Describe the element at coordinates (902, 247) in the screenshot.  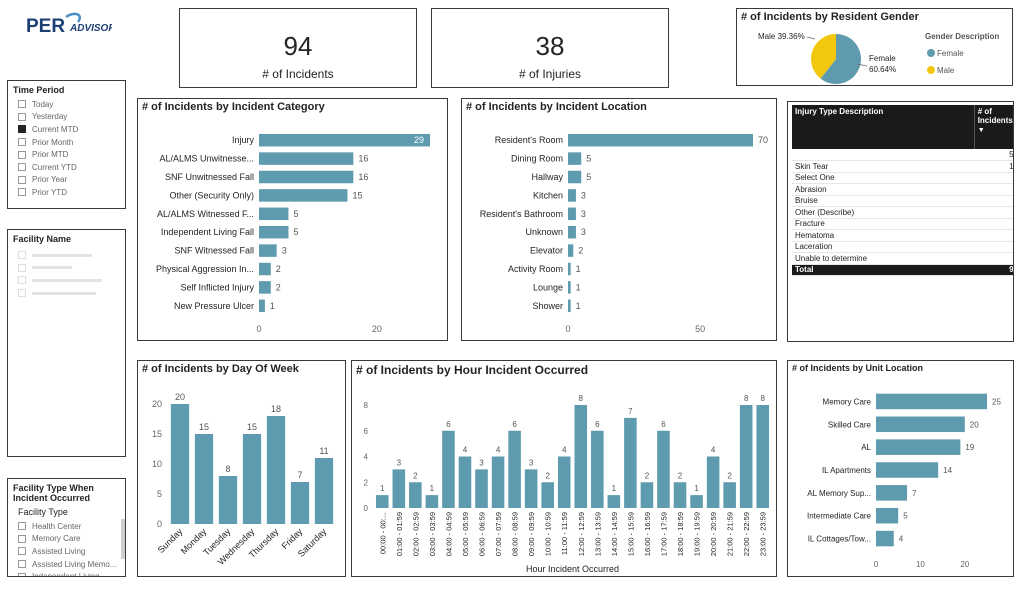
I see `table-row: Laceration1` at that location.